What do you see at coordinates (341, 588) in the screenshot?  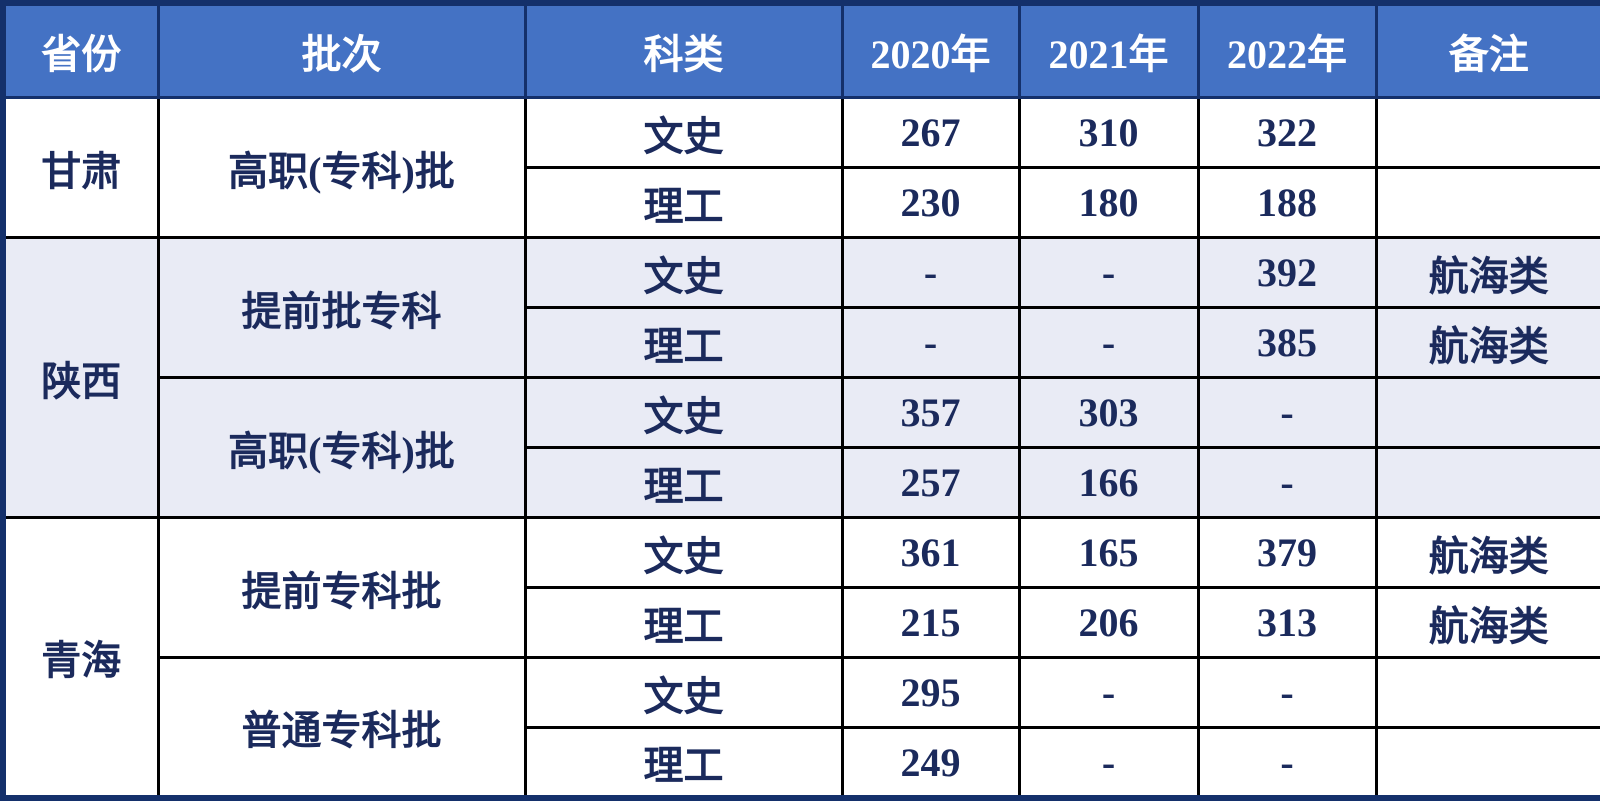 I see `batch-cell: 提前专科批` at bounding box center [341, 588].